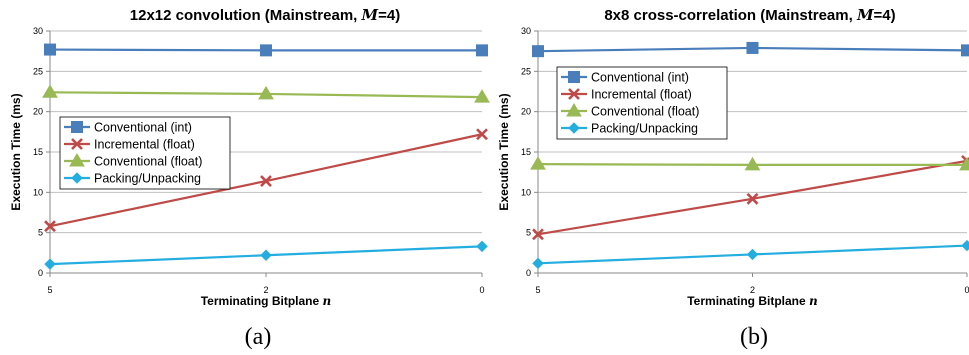 The image size is (969, 355). Describe the element at coordinates (754, 337) in the screenshot. I see `panel-label: (b)` at that location.